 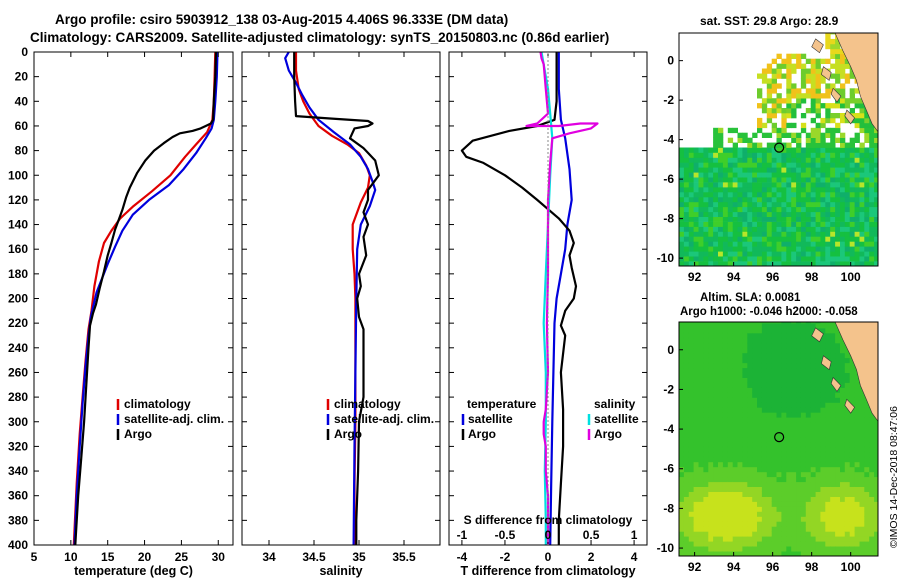 What do you see at coordinates (340, 571) in the screenshot?
I see `x-axis-label: salinity` at bounding box center [340, 571].